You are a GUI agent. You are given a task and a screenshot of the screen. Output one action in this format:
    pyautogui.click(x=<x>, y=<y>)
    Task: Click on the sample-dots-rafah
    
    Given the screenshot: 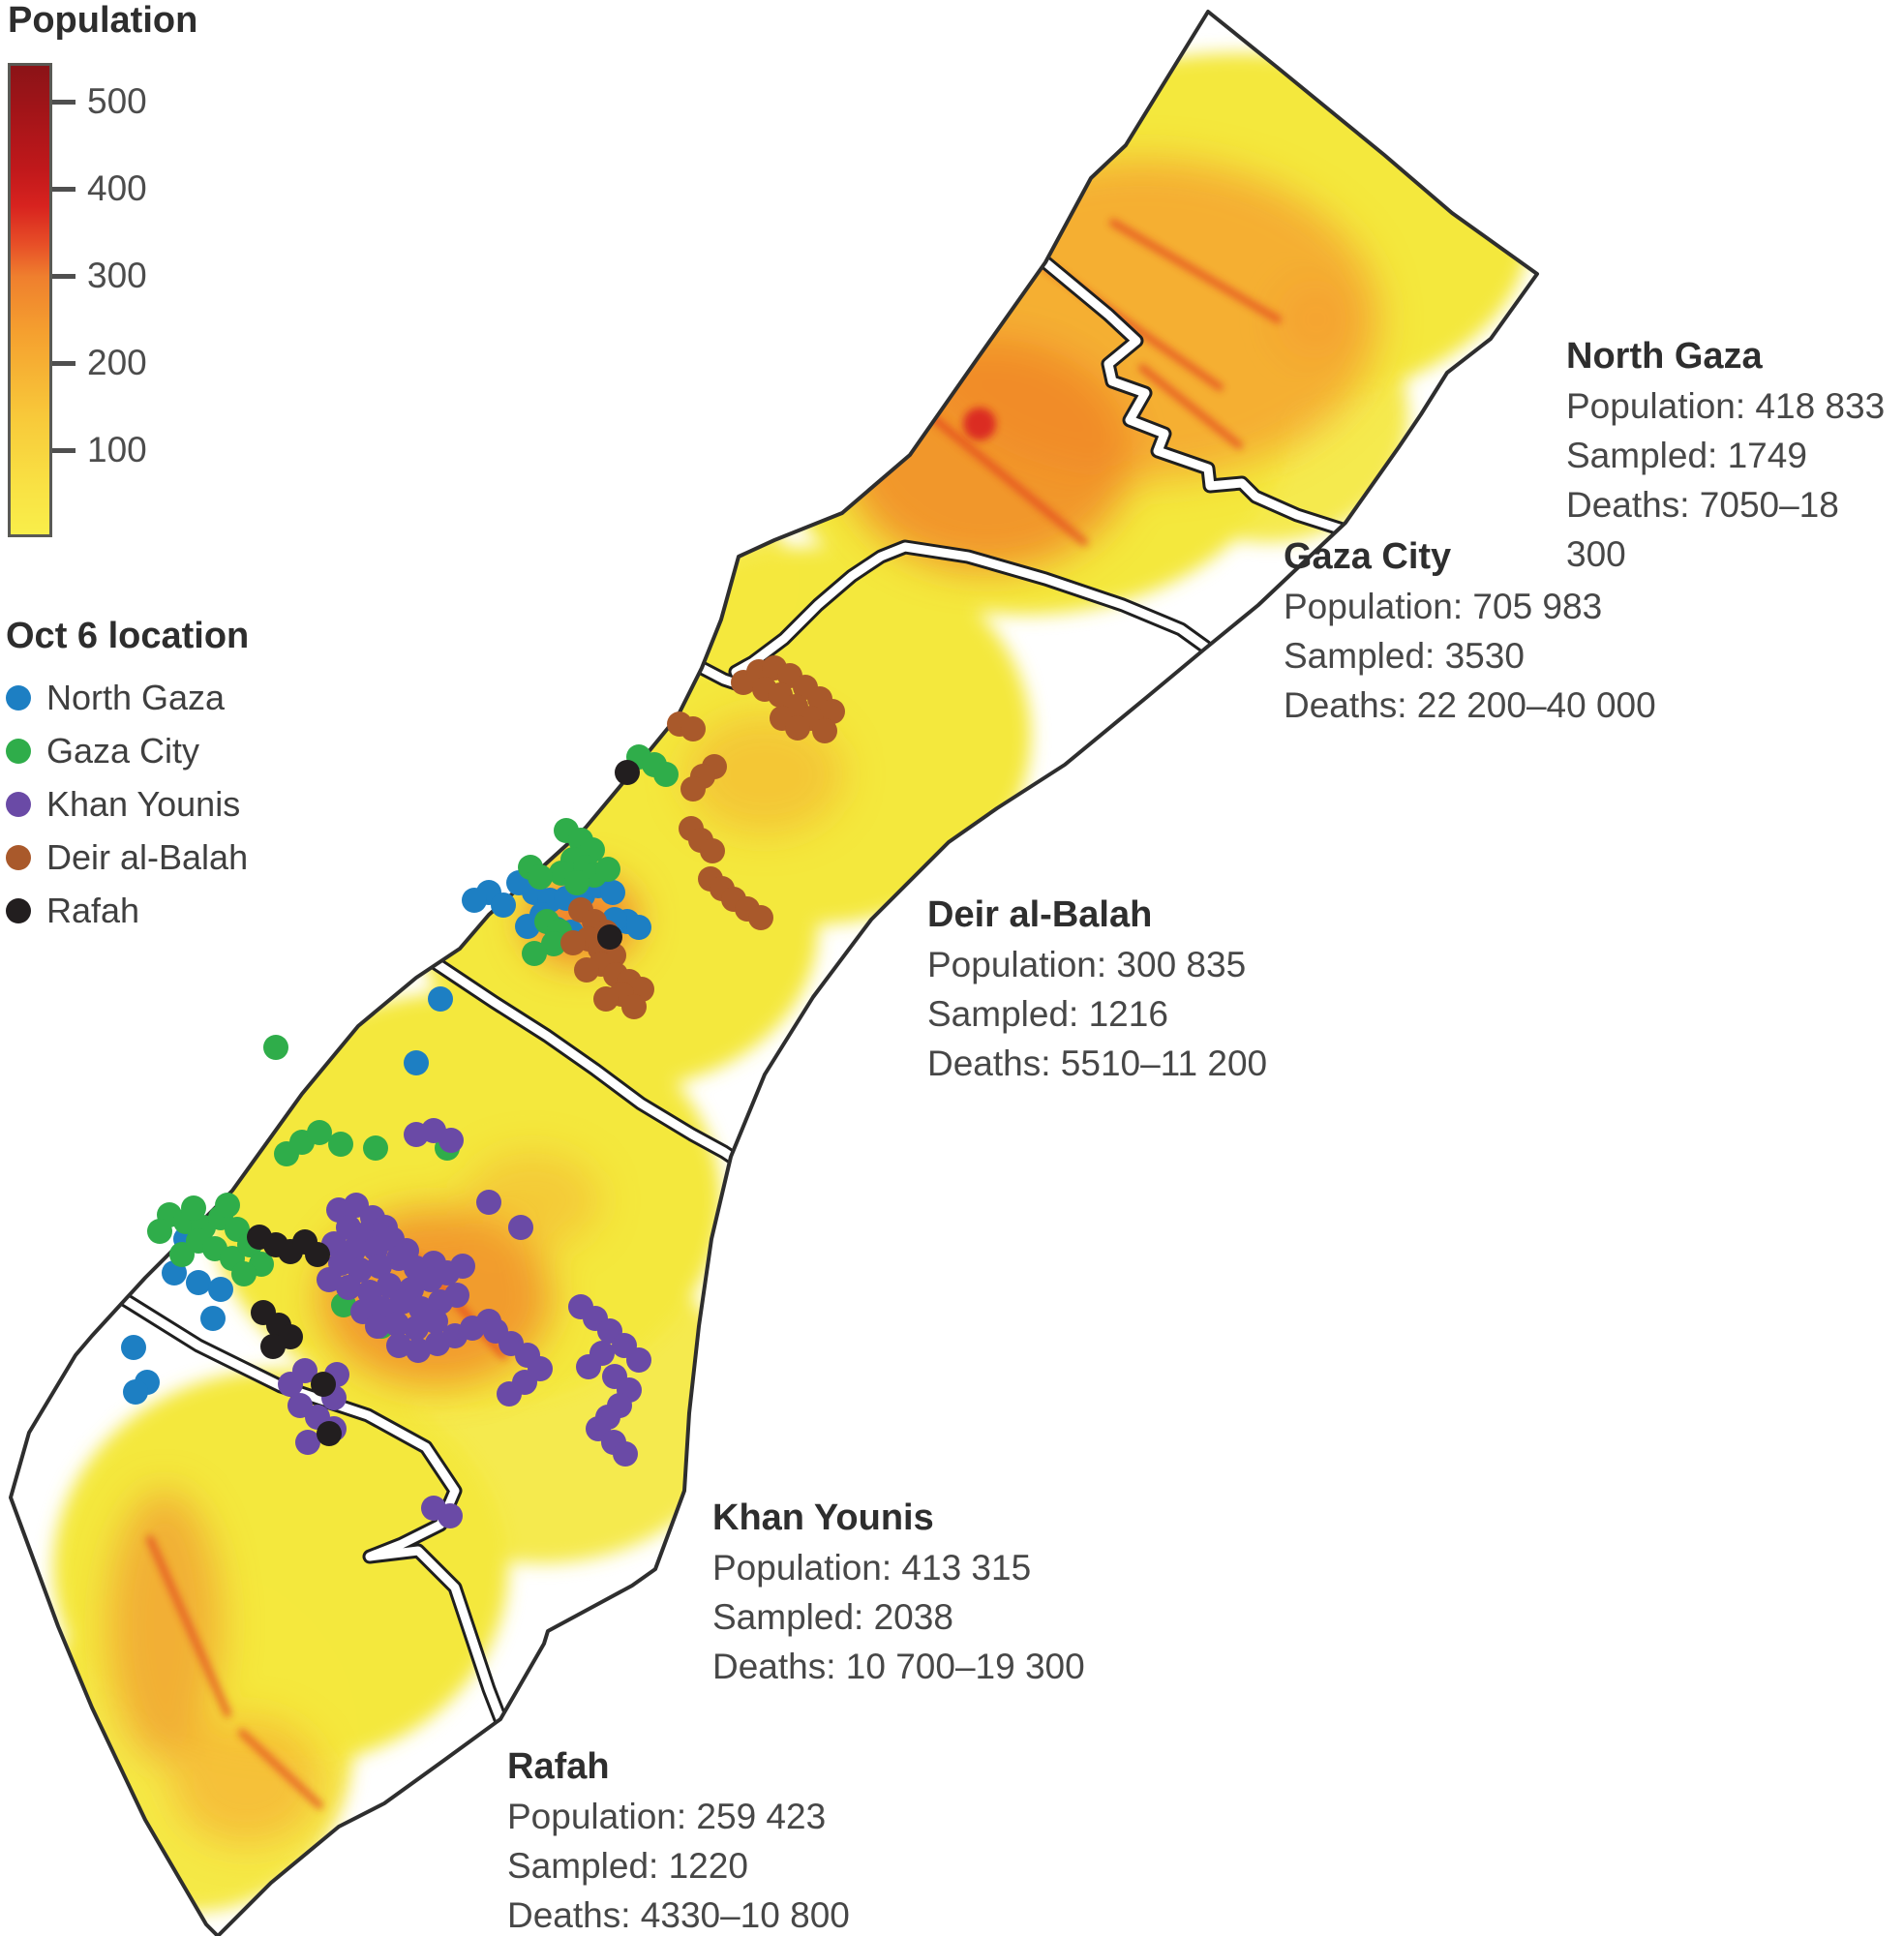 What is the action you would take?
    pyautogui.click(x=444, y=1103)
    